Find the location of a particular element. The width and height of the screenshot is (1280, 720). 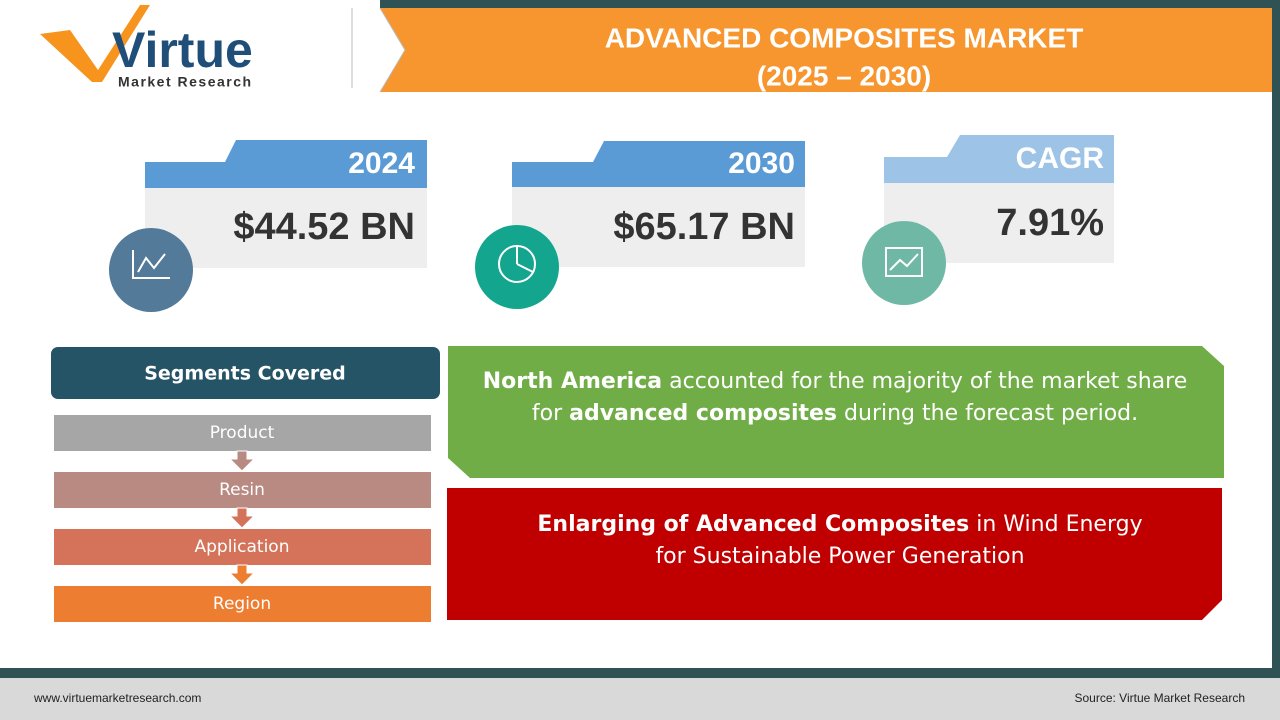

segment-label: Resin is located at coordinates (242, 490).